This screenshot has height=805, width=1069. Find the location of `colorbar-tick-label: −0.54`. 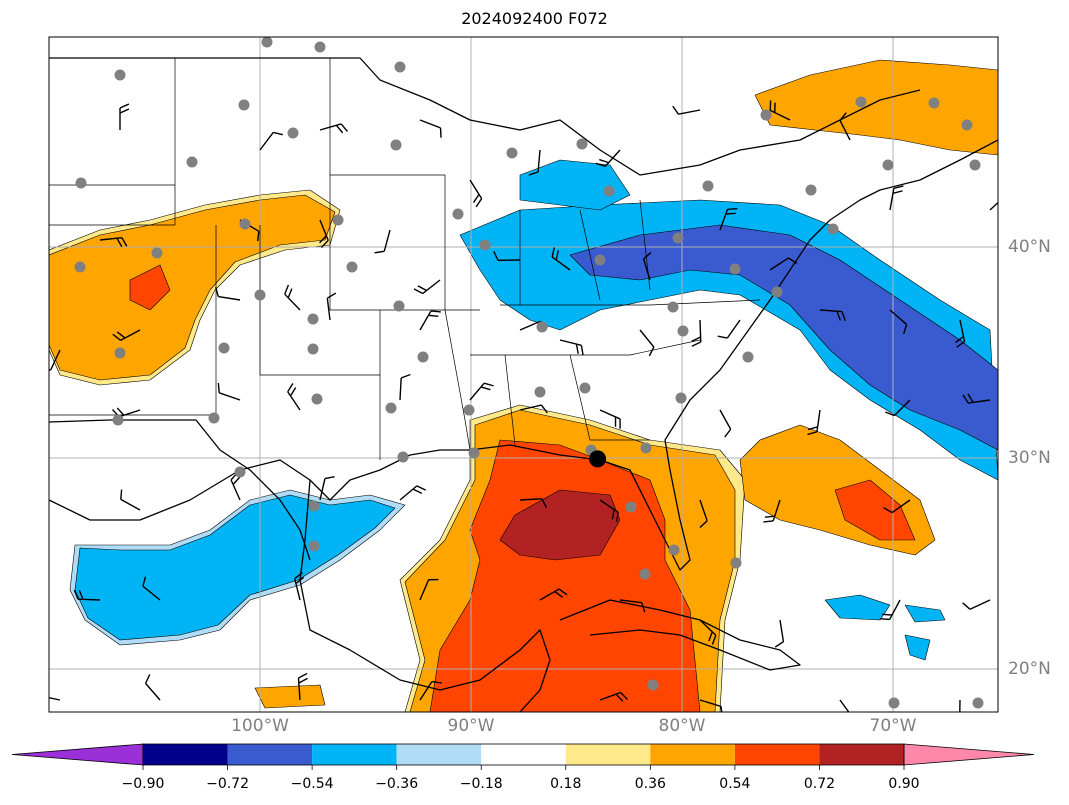

colorbar-tick-label: −0.54 is located at coordinates (312, 784).